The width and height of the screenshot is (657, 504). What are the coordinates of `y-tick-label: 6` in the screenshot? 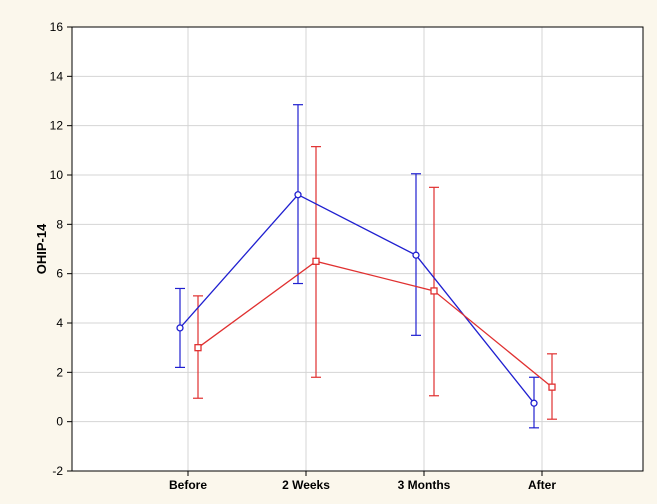 It's located at (59, 274).